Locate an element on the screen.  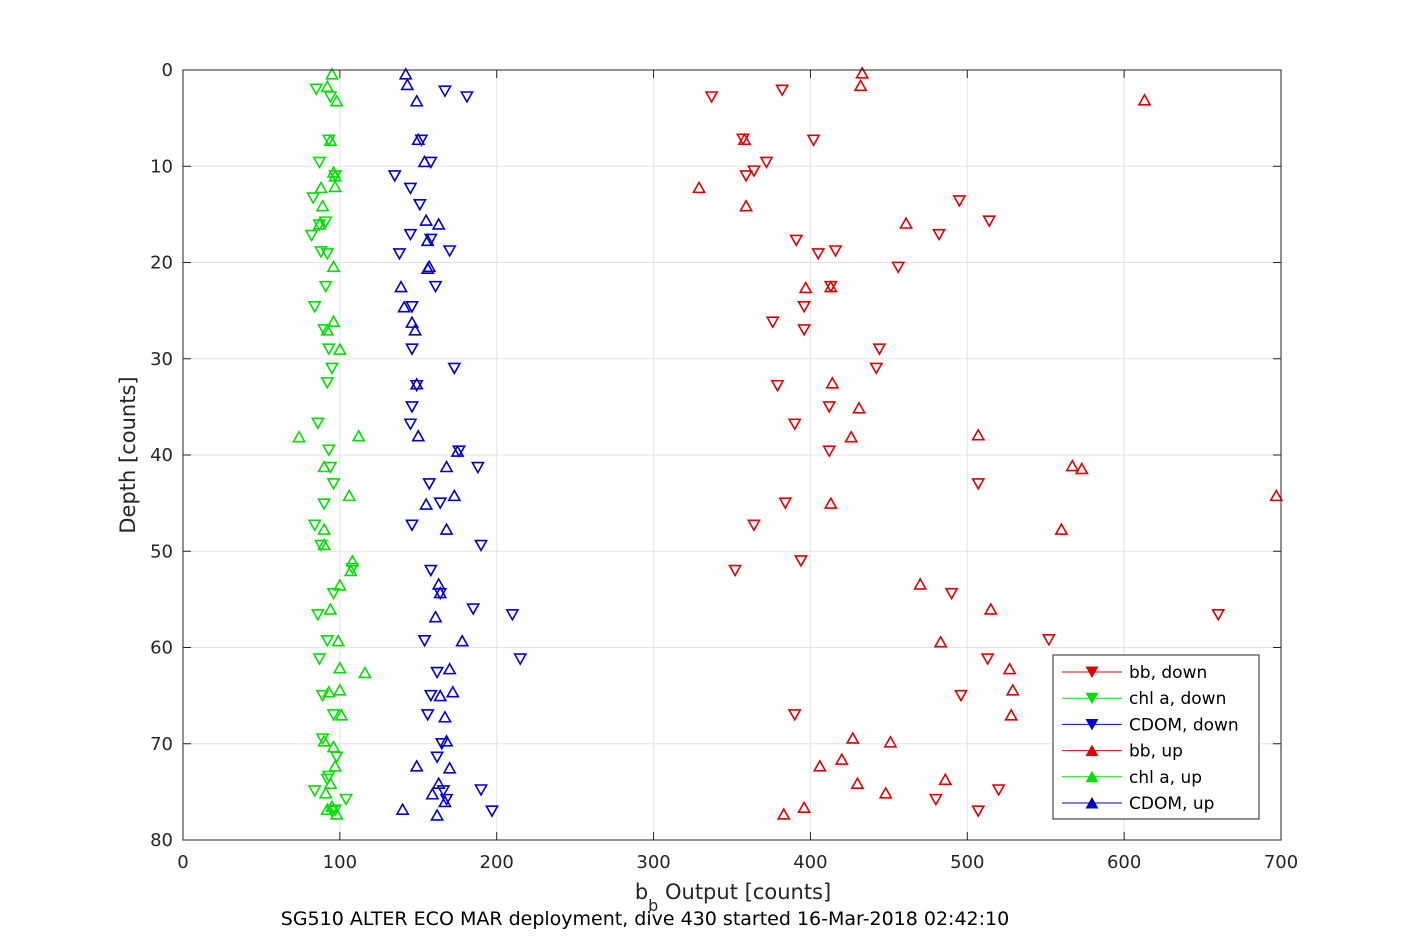
legend-box is located at coordinates (1156, 737).